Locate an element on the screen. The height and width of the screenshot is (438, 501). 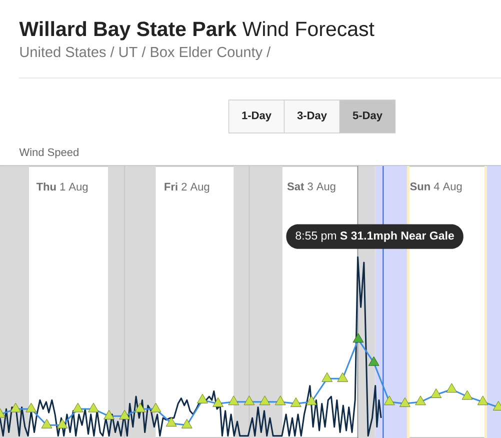
chart-subtitle: United States / UT / Box Elder County / is located at coordinates (145, 53).